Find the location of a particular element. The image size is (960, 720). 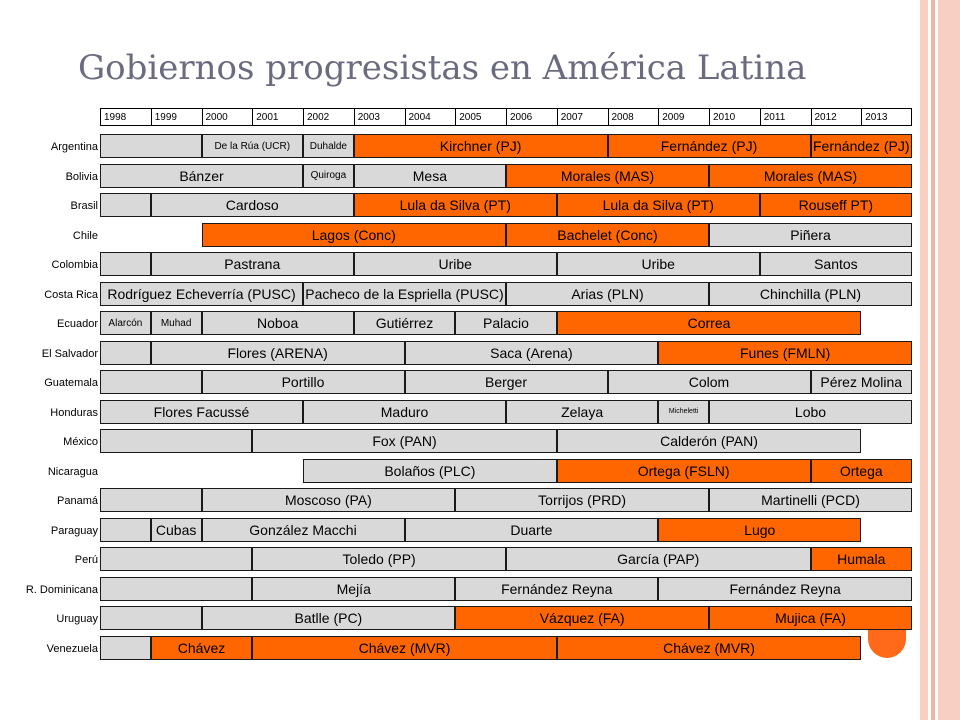

year-header-cell: 2009 is located at coordinates (684, 117).